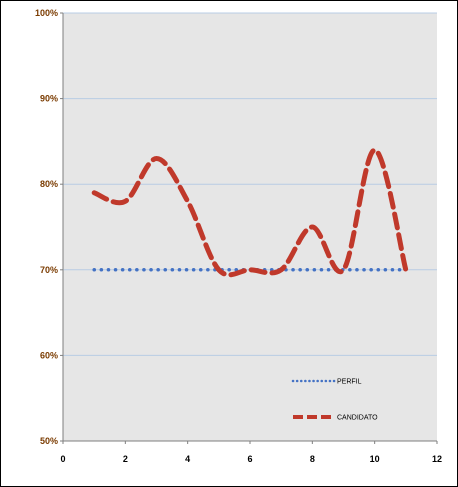 The height and width of the screenshot is (487, 458). Describe the element at coordinates (375, 459) in the screenshot. I see `x-tick-label: 10` at that location.